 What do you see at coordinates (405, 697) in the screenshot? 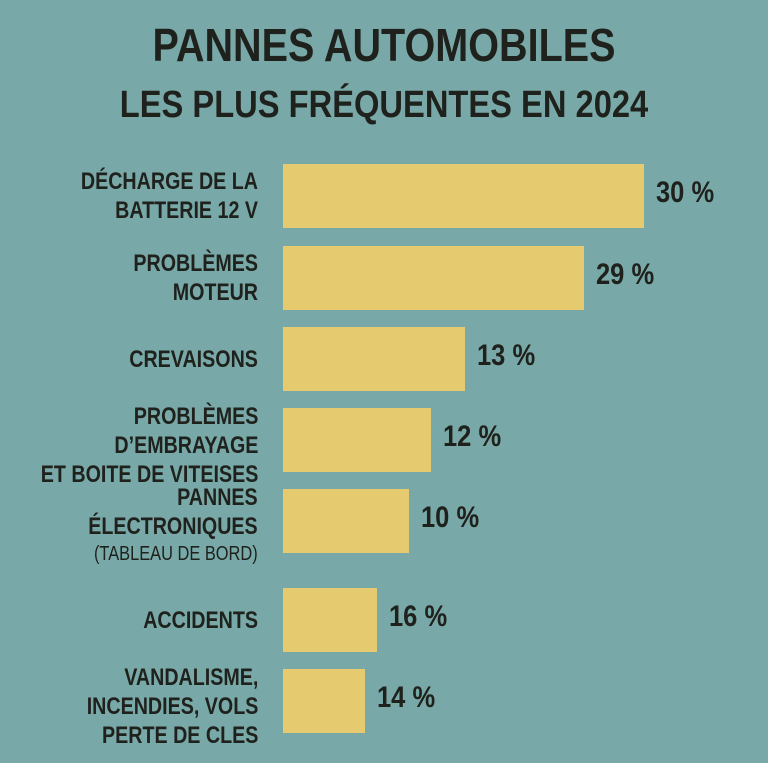
I see `data-label: 14 %` at bounding box center [405, 697].